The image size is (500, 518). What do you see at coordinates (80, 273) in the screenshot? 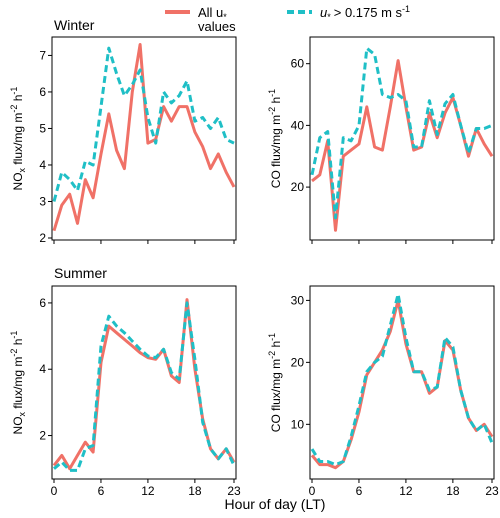
I see `panel-title: Summer` at bounding box center [80, 273].